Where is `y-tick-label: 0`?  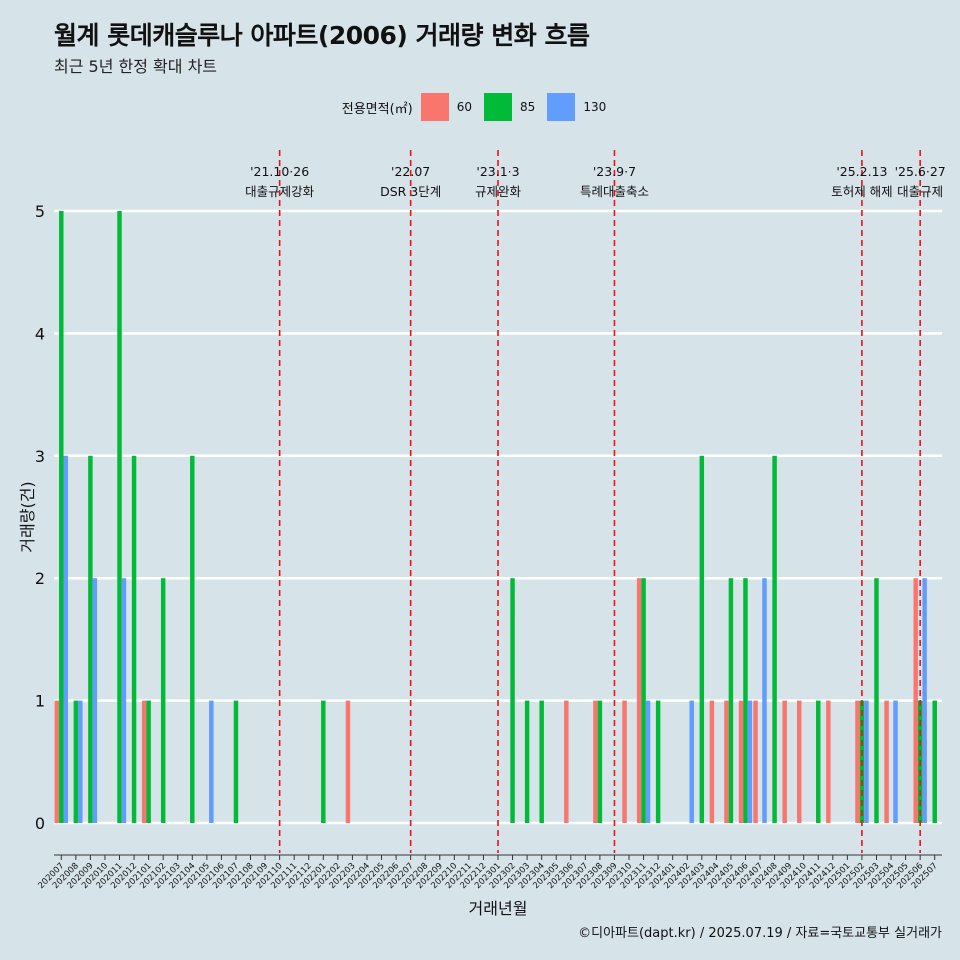 y-tick-label: 0 is located at coordinates (40, 823).